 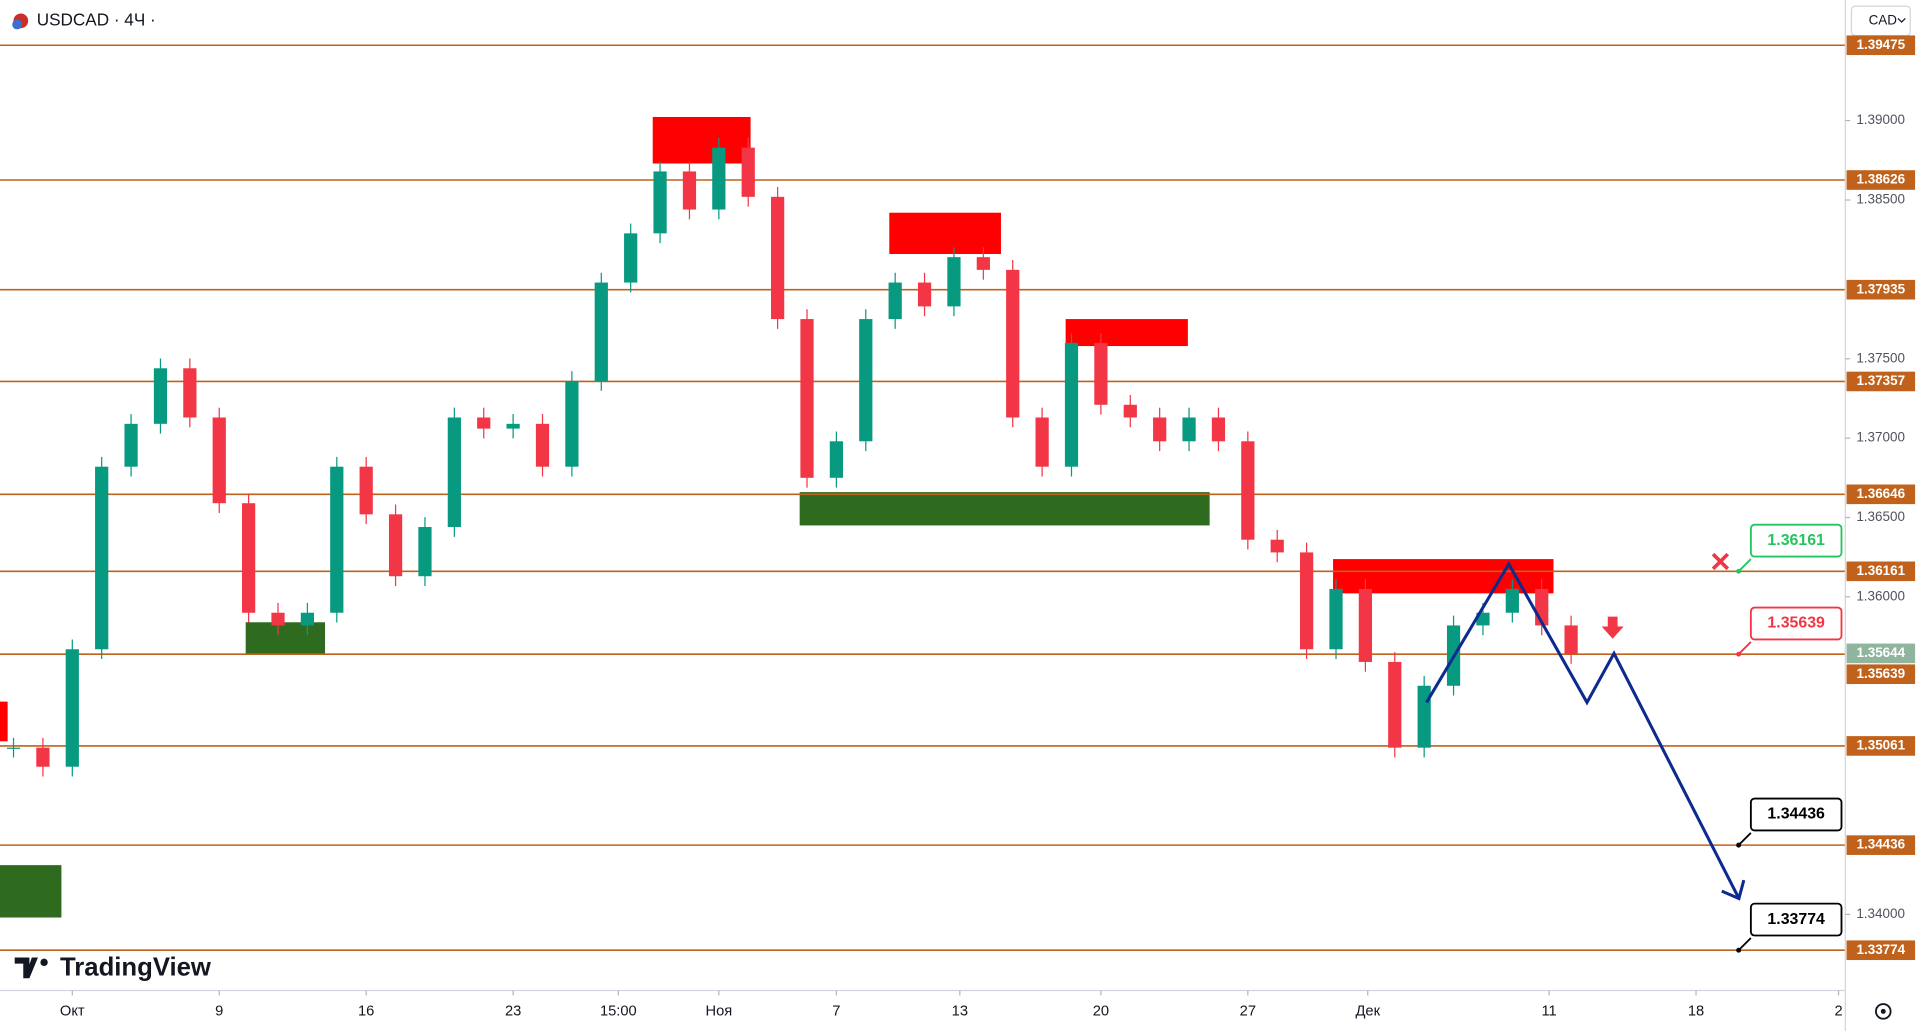 I want to click on level-label: 1.34436, so click(x=1880, y=844).